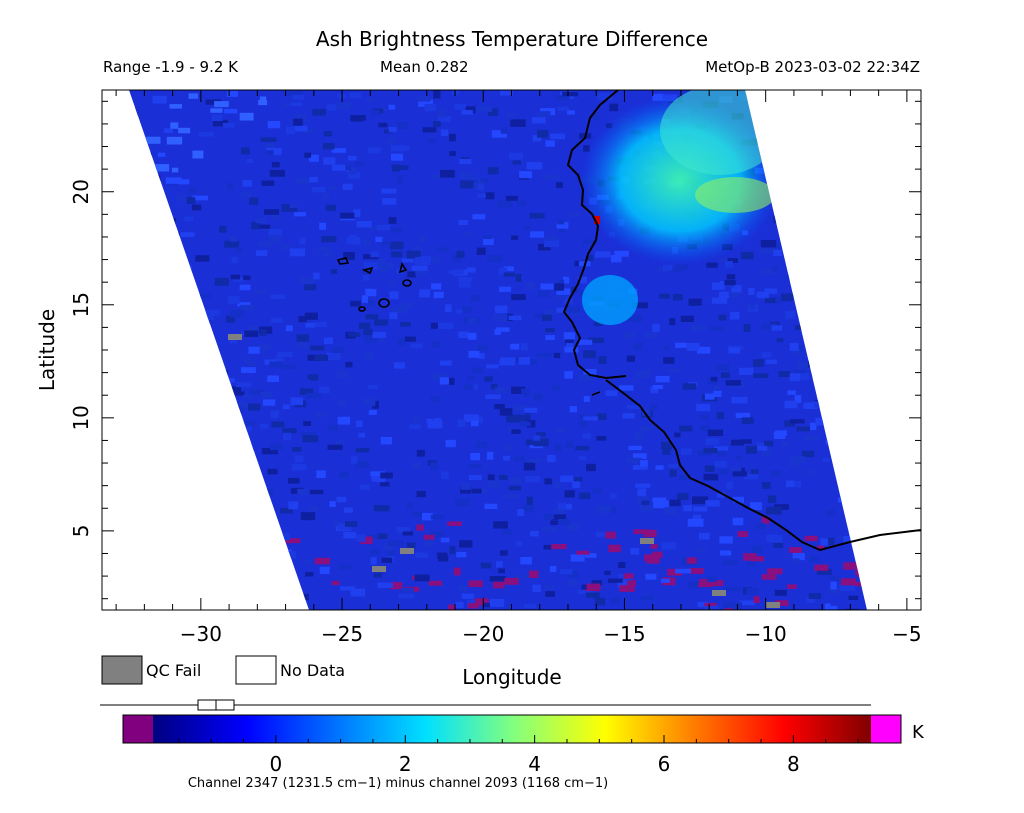 The image size is (1024, 813). Describe the element at coordinates (886, 729) in the screenshot. I see `colorbar-over-swatch` at that location.